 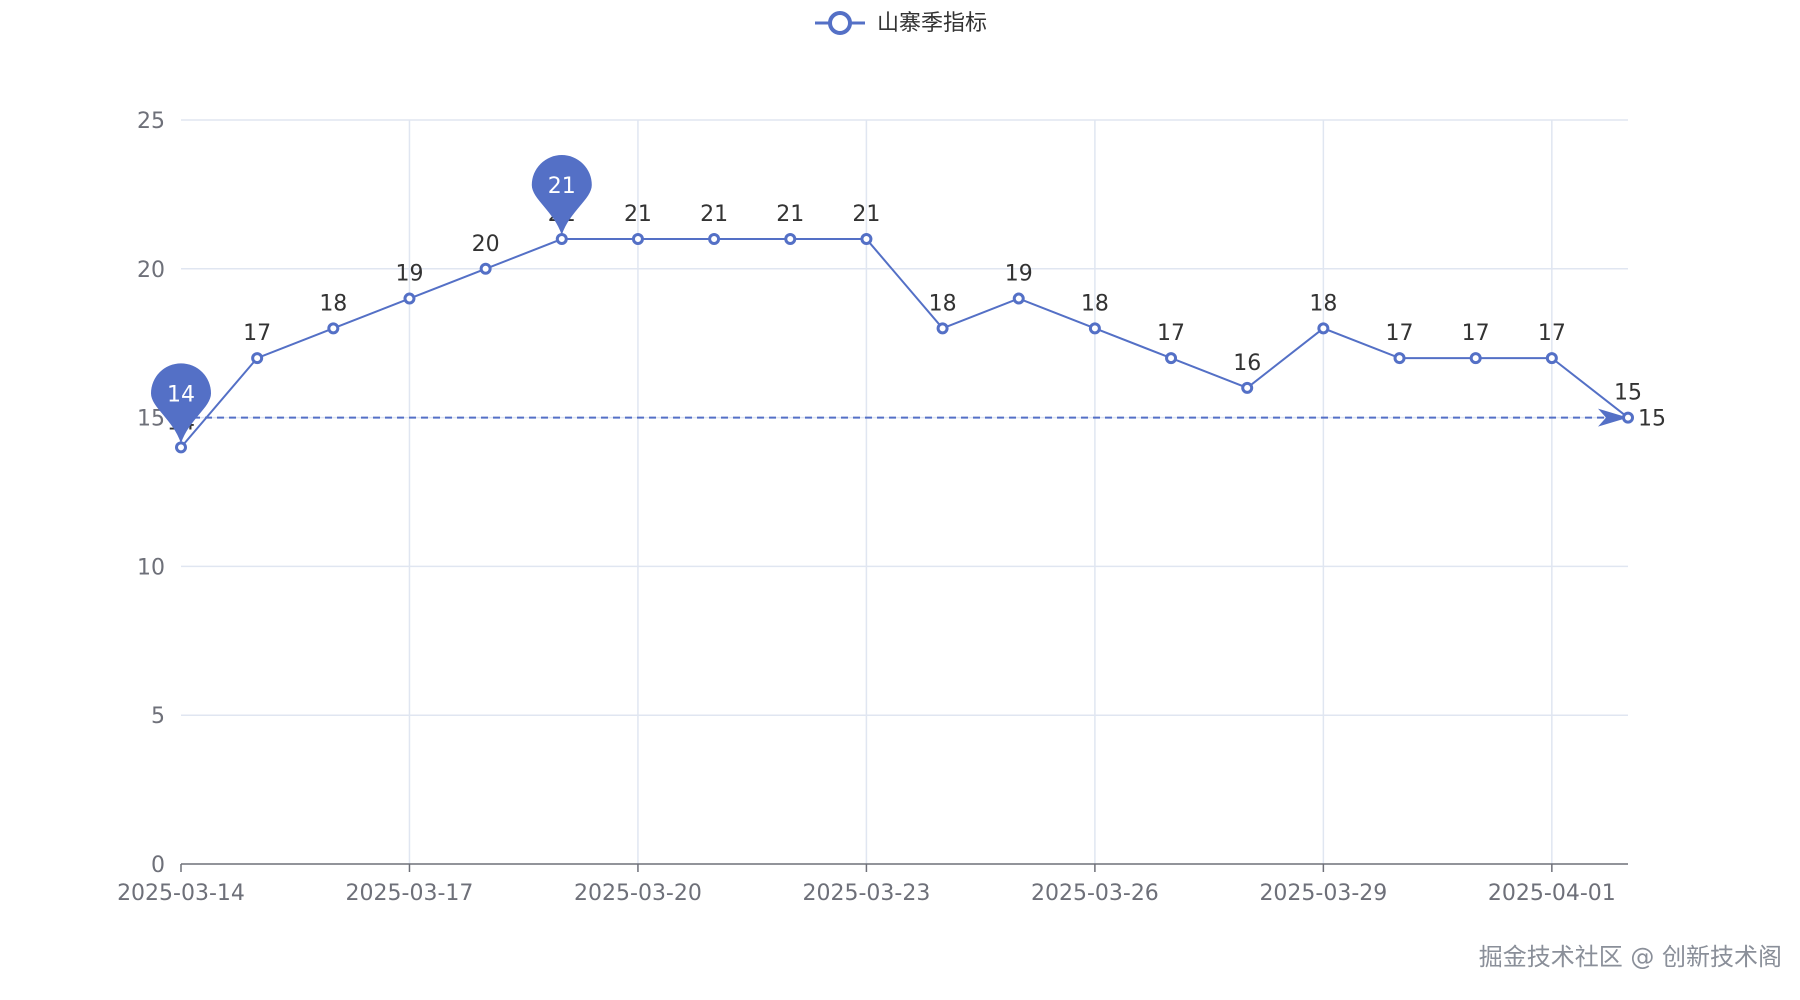 What do you see at coordinates (158, 716) in the screenshot?
I see `y-tick-label: 5` at bounding box center [158, 716].